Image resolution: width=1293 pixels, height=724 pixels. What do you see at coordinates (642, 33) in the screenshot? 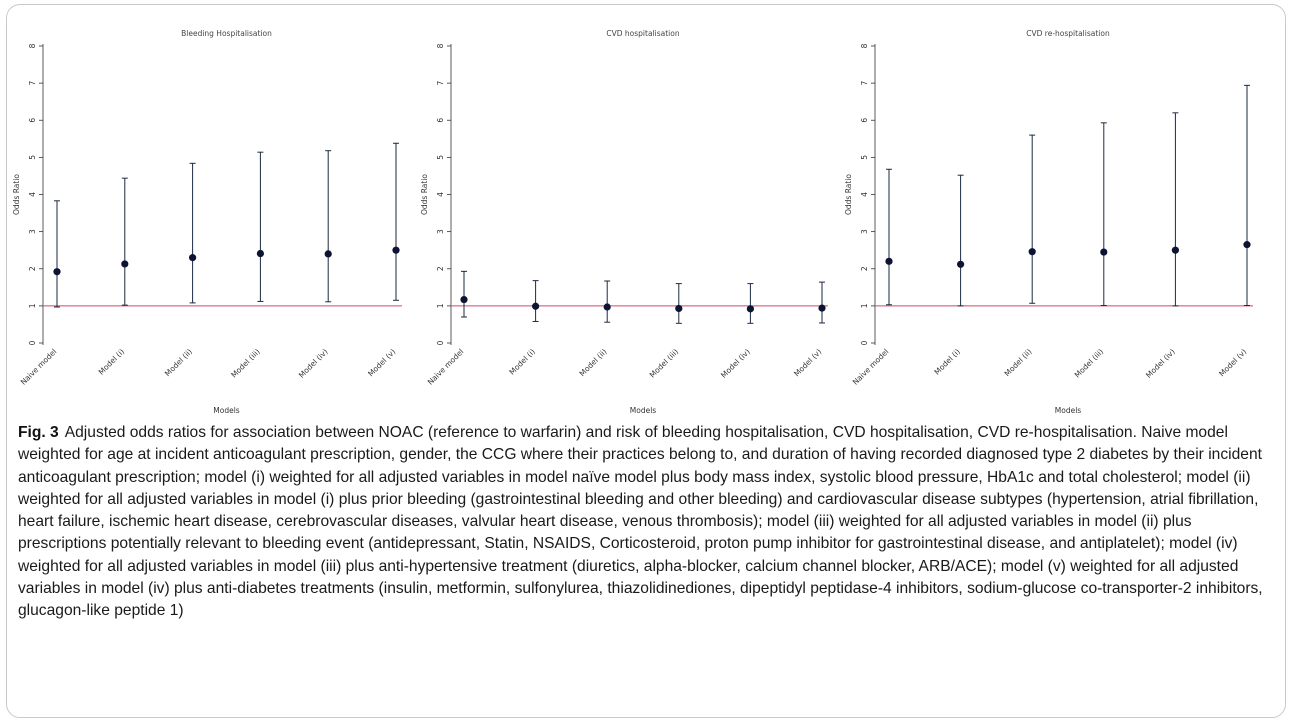
I see `chart-title: CVD hospitalisation` at bounding box center [642, 33].